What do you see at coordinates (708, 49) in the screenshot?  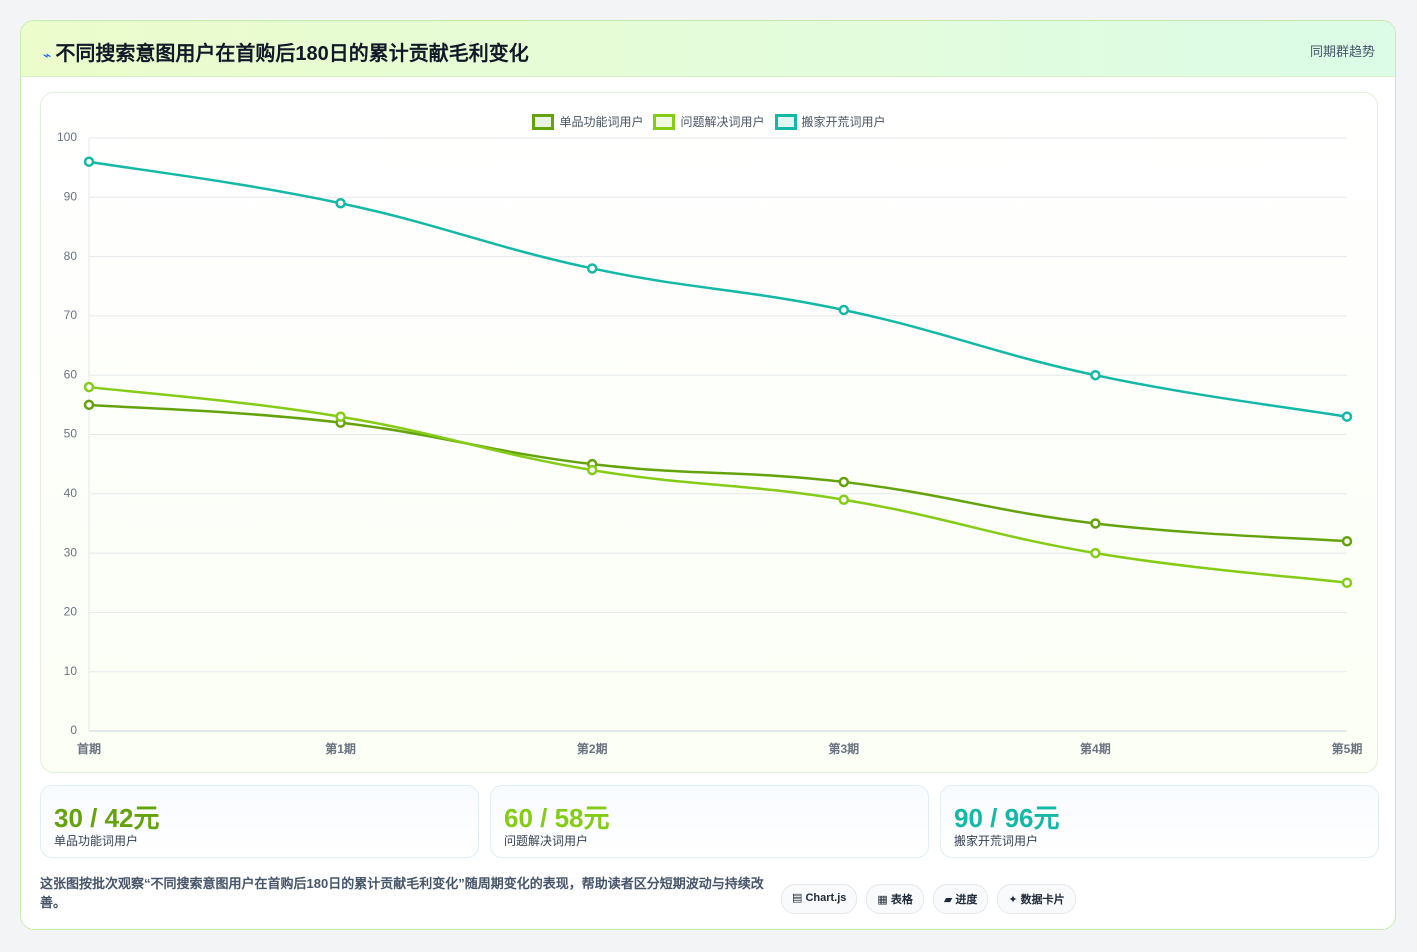 I see `header: ⌁ 不同搜索意图用户在首购后180日的累计贡献毛利变化 同期群趋势` at bounding box center [708, 49].